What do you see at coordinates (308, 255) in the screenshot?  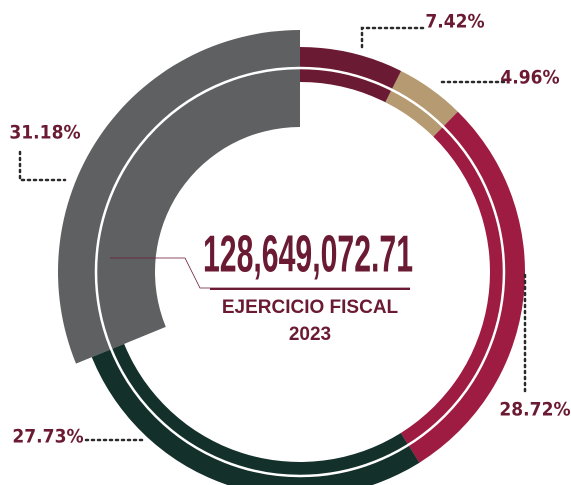 I see `center-total: 128,649,072.71` at bounding box center [308, 255].